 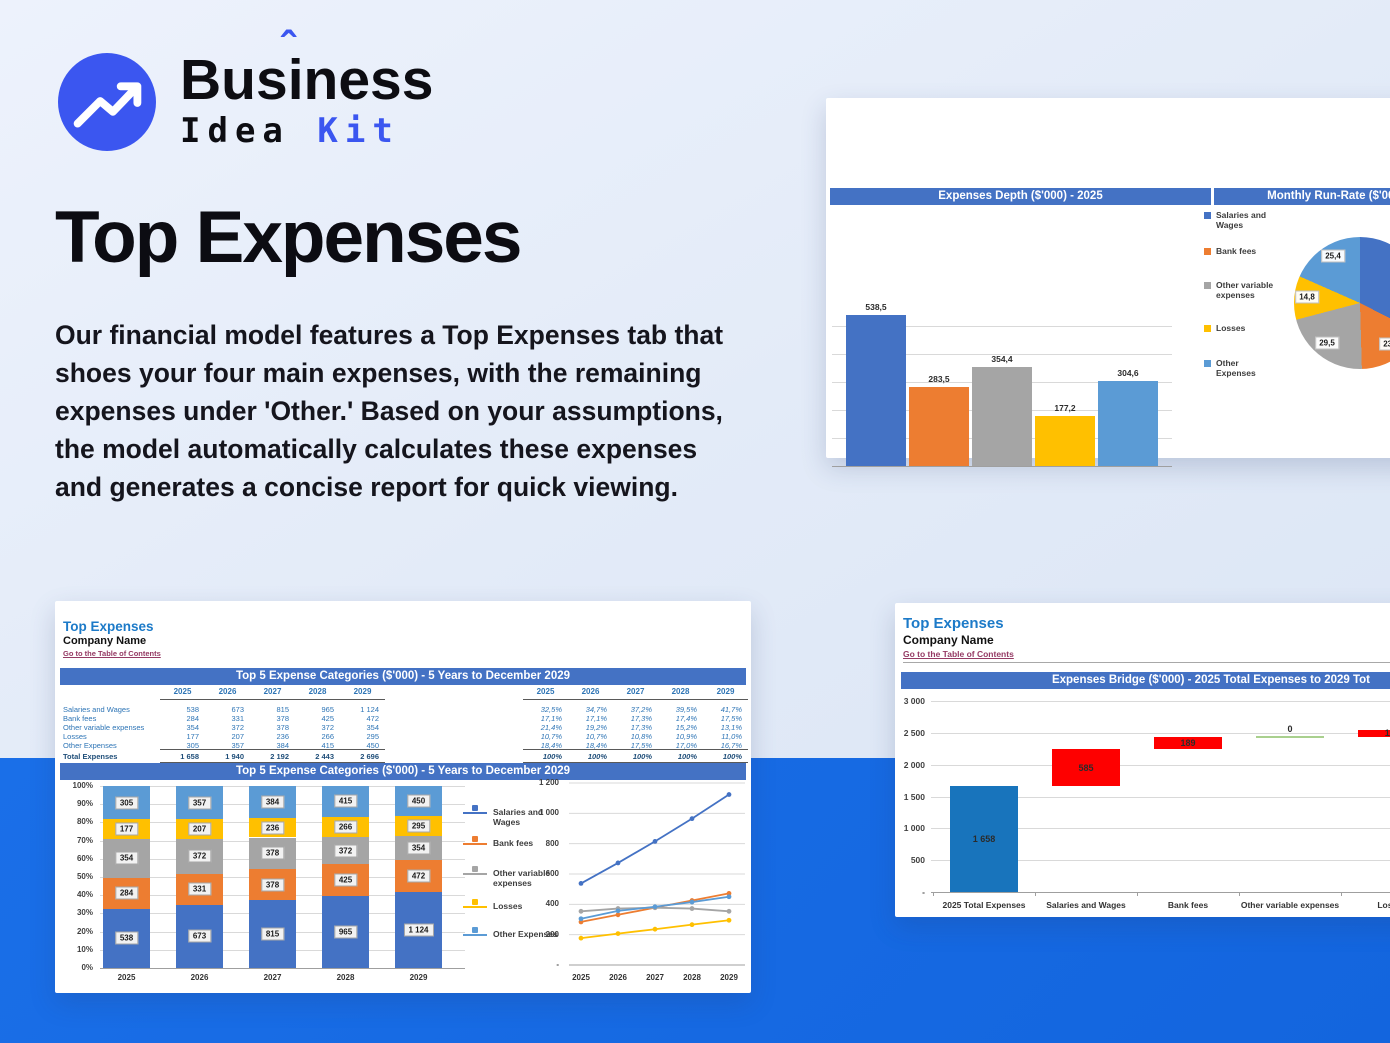 What do you see at coordinates (182, 691) in the screenshot?
I see `year-header: 2025` at bounding box center [182, 691].